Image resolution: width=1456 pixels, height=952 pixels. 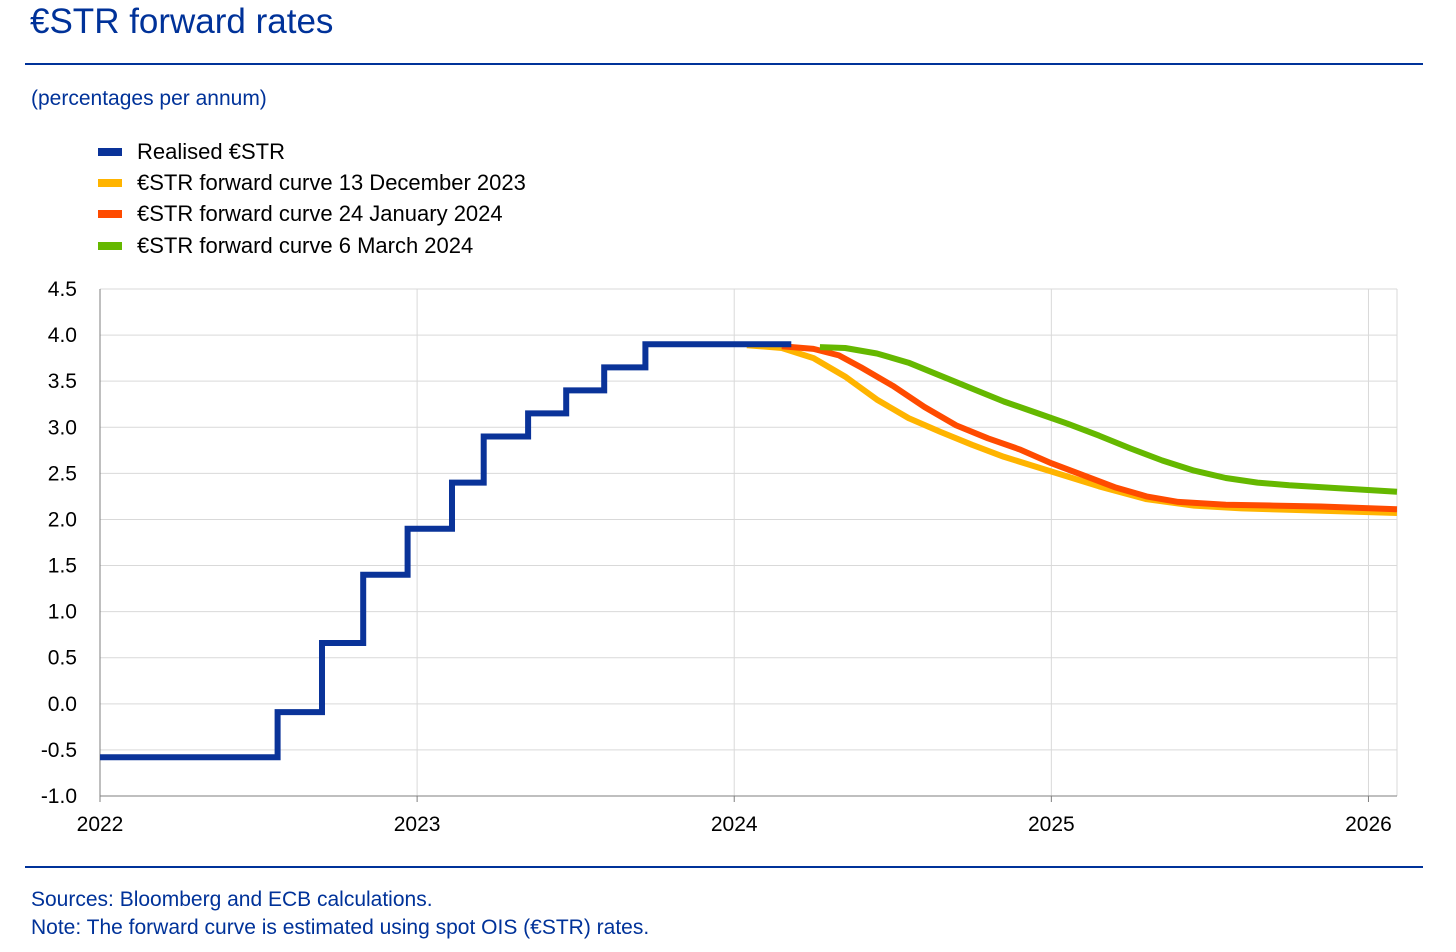 What do you see at coordinates (62, 658) in the screenshot?
I see `y-tick-label: 0.5` at bounding box center [62, 658].